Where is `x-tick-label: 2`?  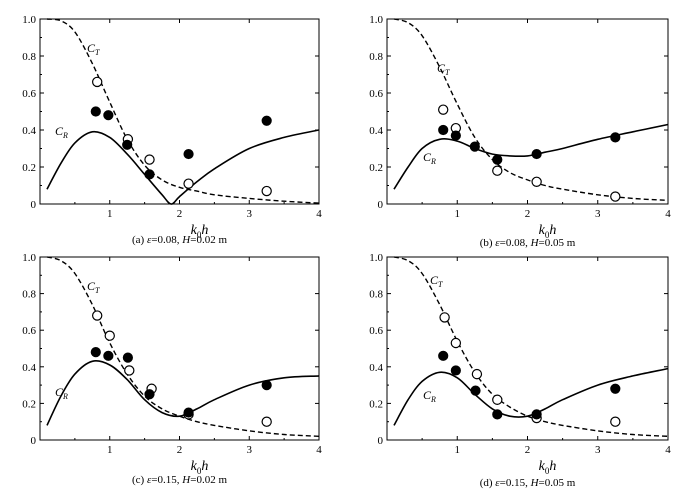
x-tick-label: 2 is located at coordinates (180, 450).